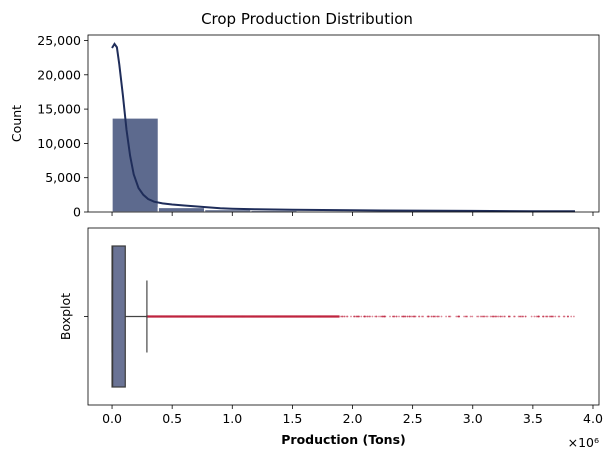 The width and height of the screenshot is (611, 461). I want to click on boxplot-x-ticks: 0.0 0.5 1.0 1.5 2.0 2.5 3.0 3.5 4.0, so click(352, 415).